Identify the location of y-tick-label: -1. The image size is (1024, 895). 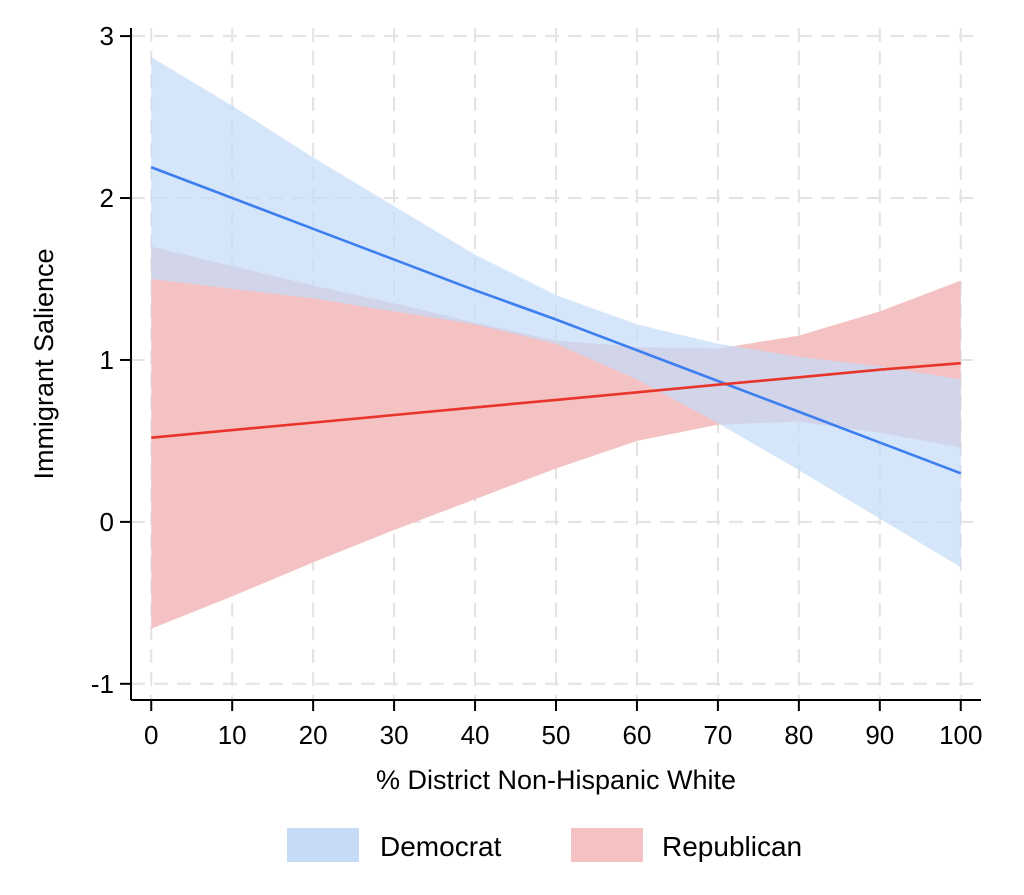
(102, 684).